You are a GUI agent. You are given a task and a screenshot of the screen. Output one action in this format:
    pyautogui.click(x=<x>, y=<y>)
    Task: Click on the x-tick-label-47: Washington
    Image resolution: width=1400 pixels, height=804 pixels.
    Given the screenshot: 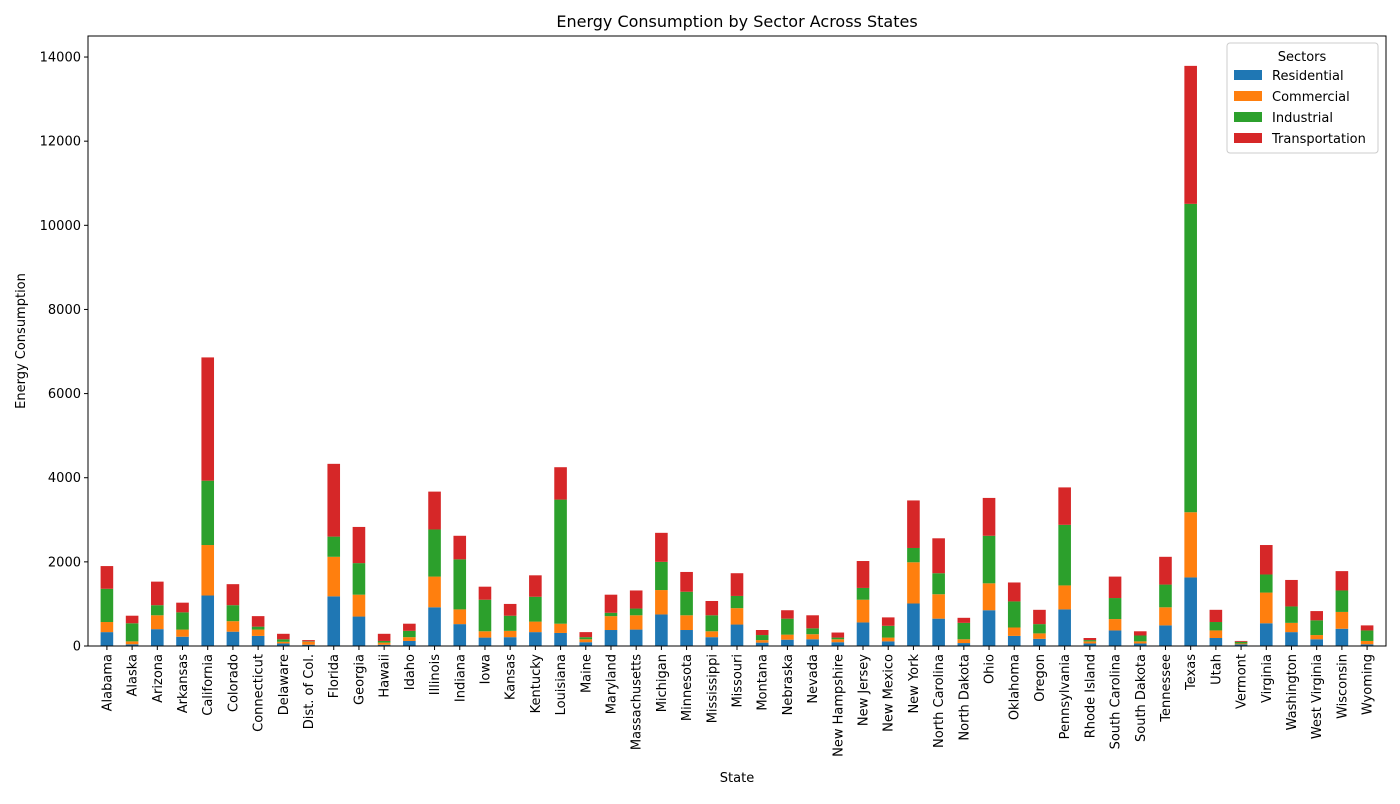 What is the action you would take?
    pyautogui.click(x=1292, y=692)
    